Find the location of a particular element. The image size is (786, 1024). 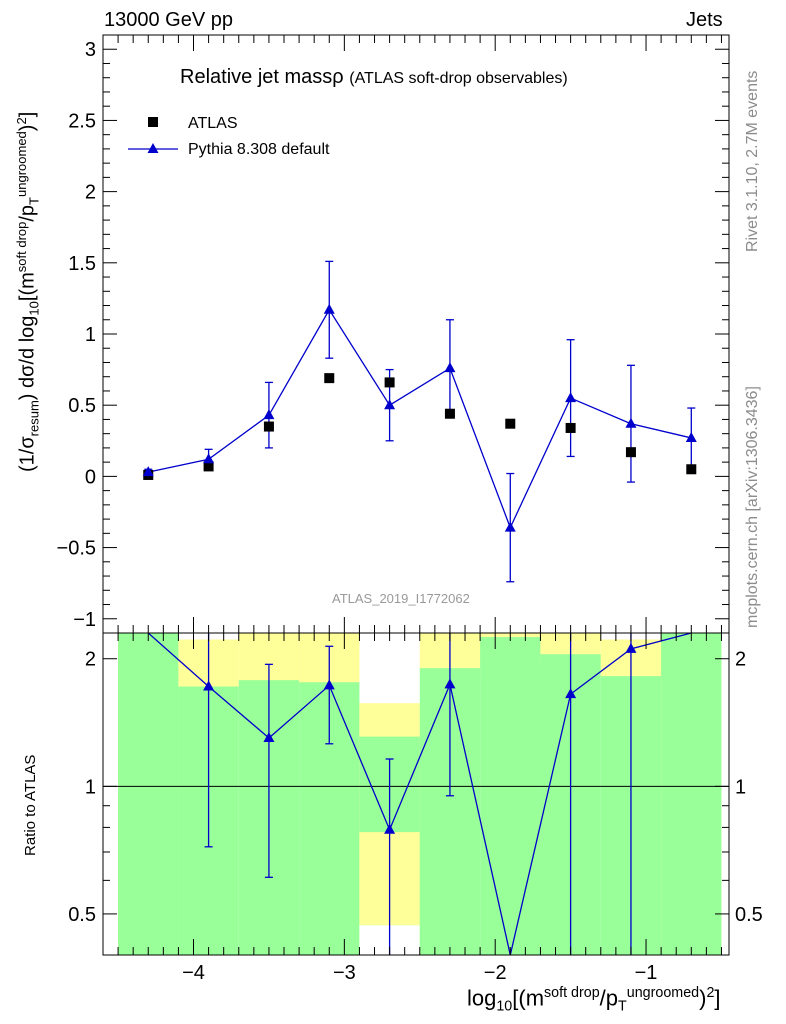

mcplots-label: mcplots.cern.ch [arXiv:1306.3436] is located at coordinates (752, 507).